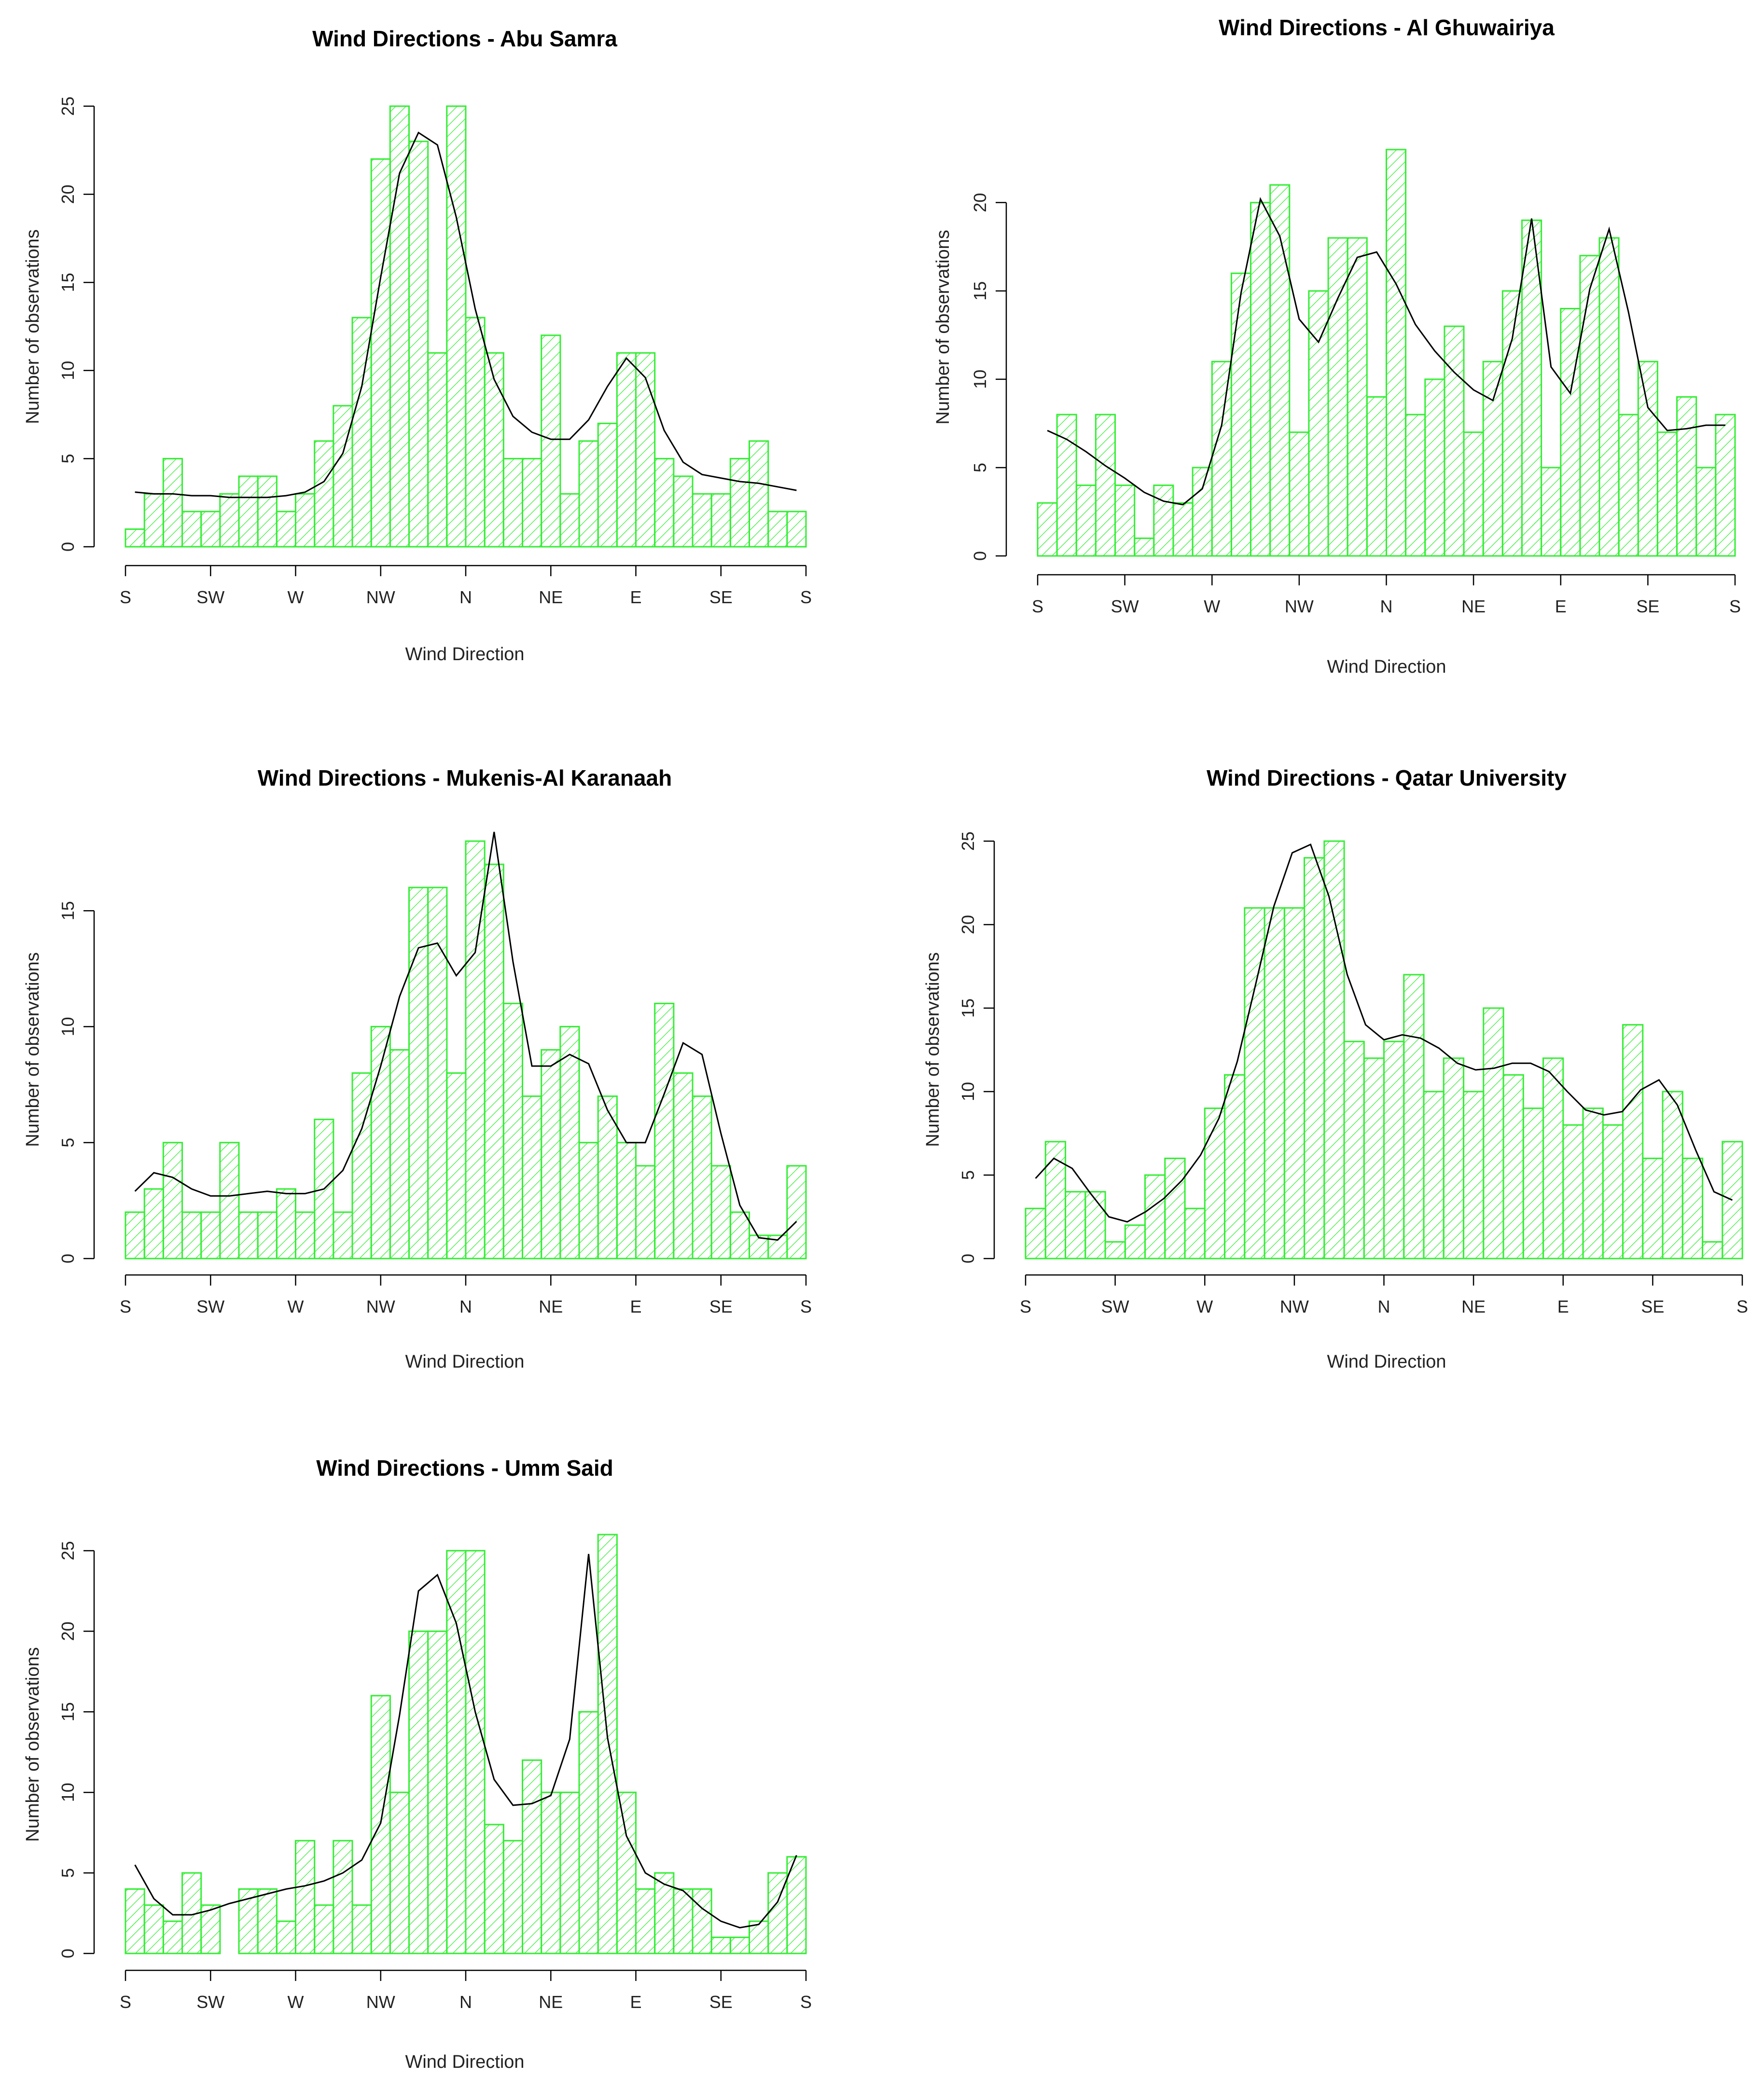 The image size is (1764, 2077). What do you see at coordinates (989, 377) in the screenshot?
I see `y-axis: 0 5 10 15 20` at bounding box center [989, 377].